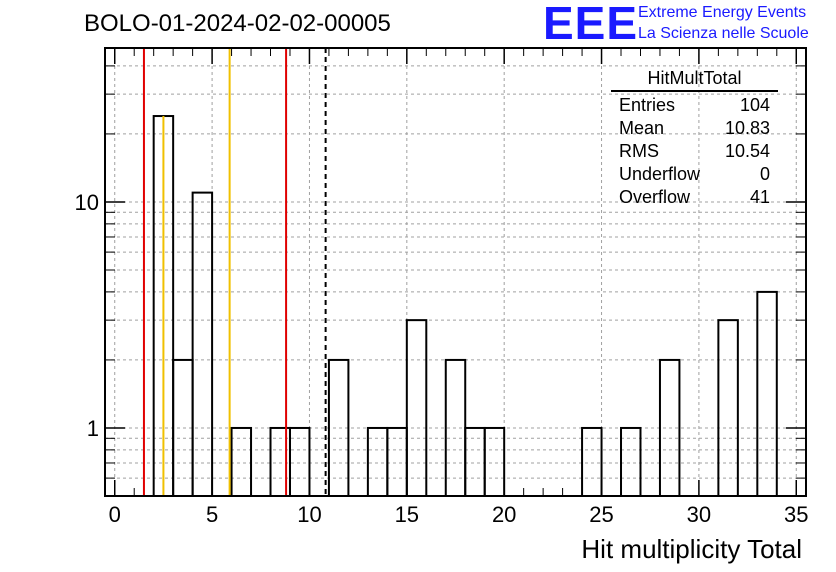 Image resolution: width=836 pixels, height=572 pixels. Describe the element at coordinates (237, 23) in the screenshot. I see `run-title: BOLO-01-2024-02-02-00005` at that location.